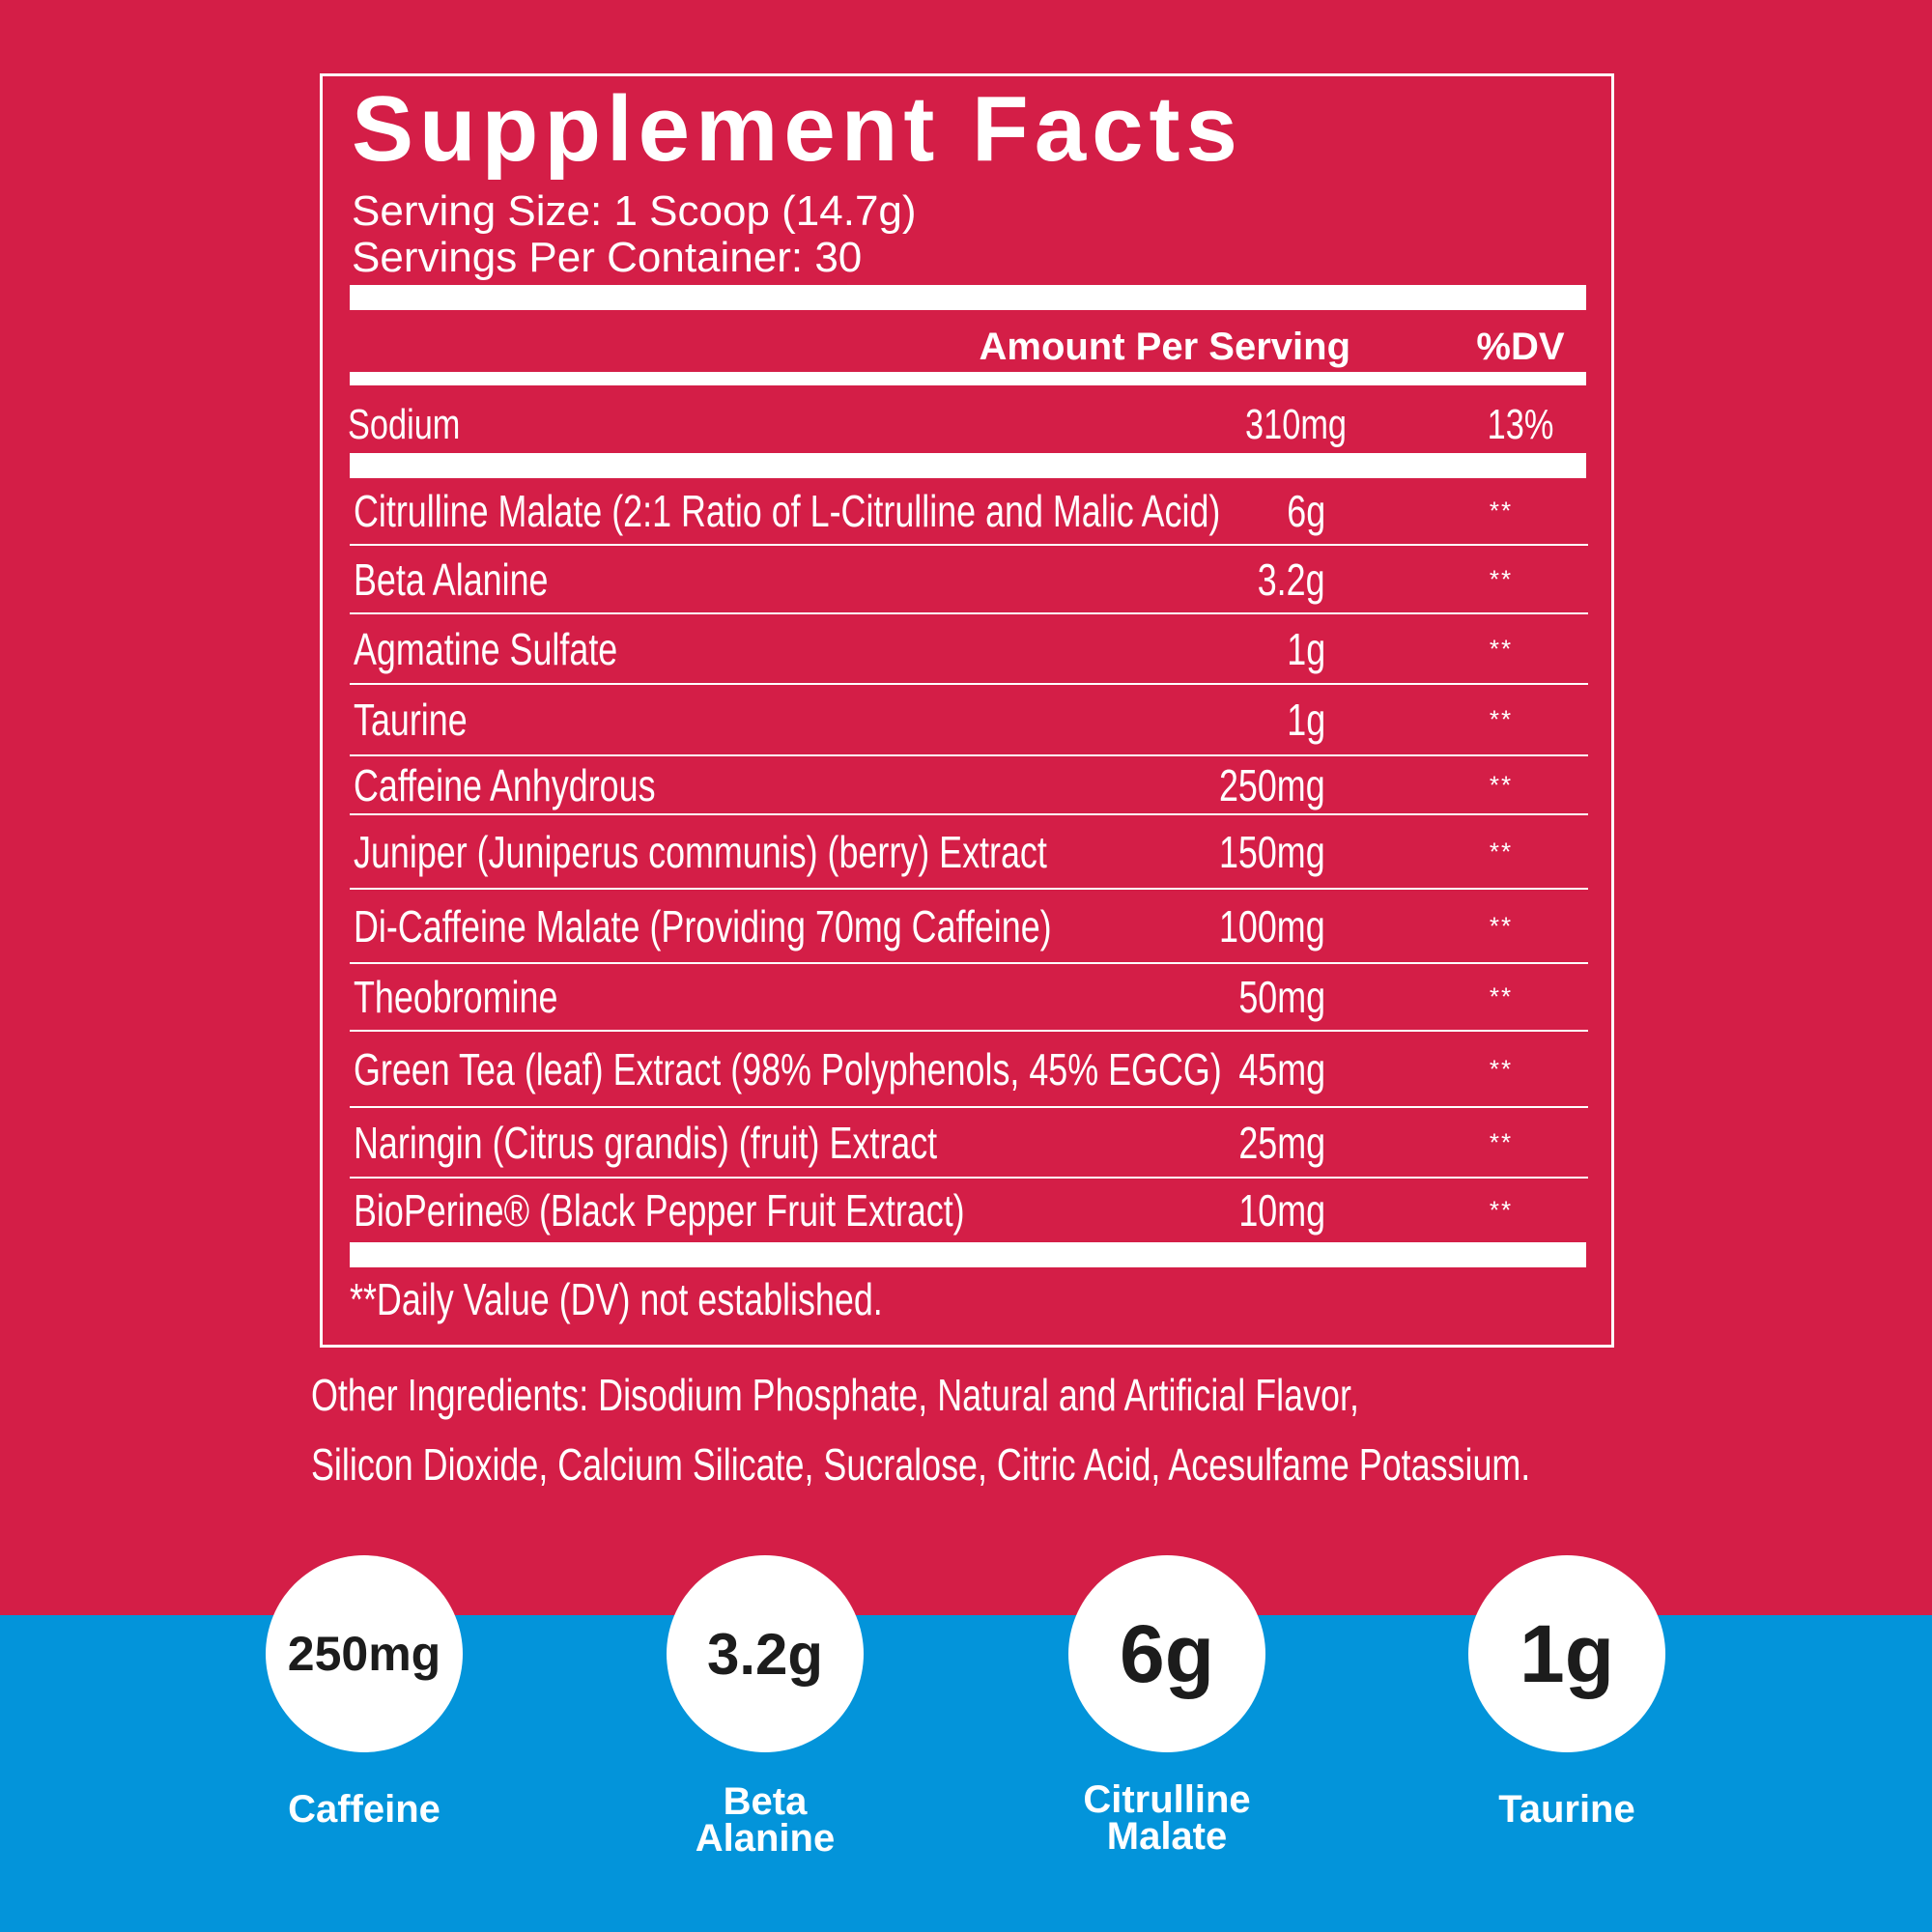 The height and width of the screenshot is (1932, 1932). I want to click on badge-caffeine: 250mg Caffeine, so click(364, 1692).